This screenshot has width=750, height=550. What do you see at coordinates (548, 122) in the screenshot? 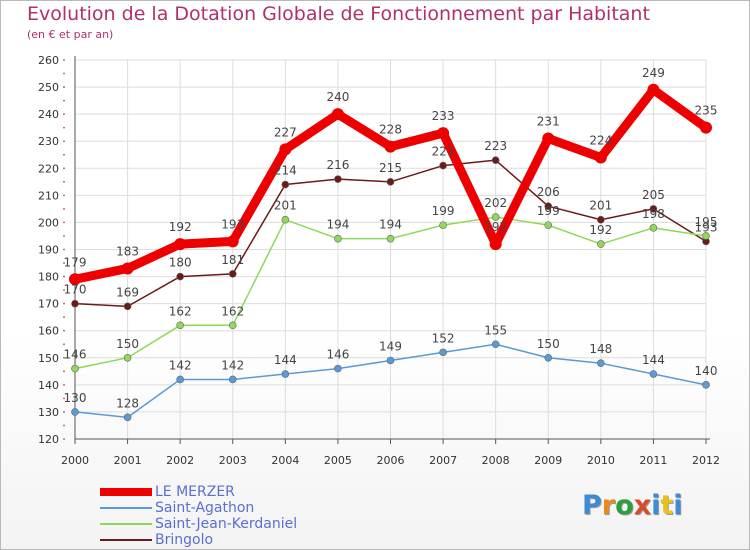
I see `data-label-le-merzer-2009: 231` at bounding box center [548, 122].